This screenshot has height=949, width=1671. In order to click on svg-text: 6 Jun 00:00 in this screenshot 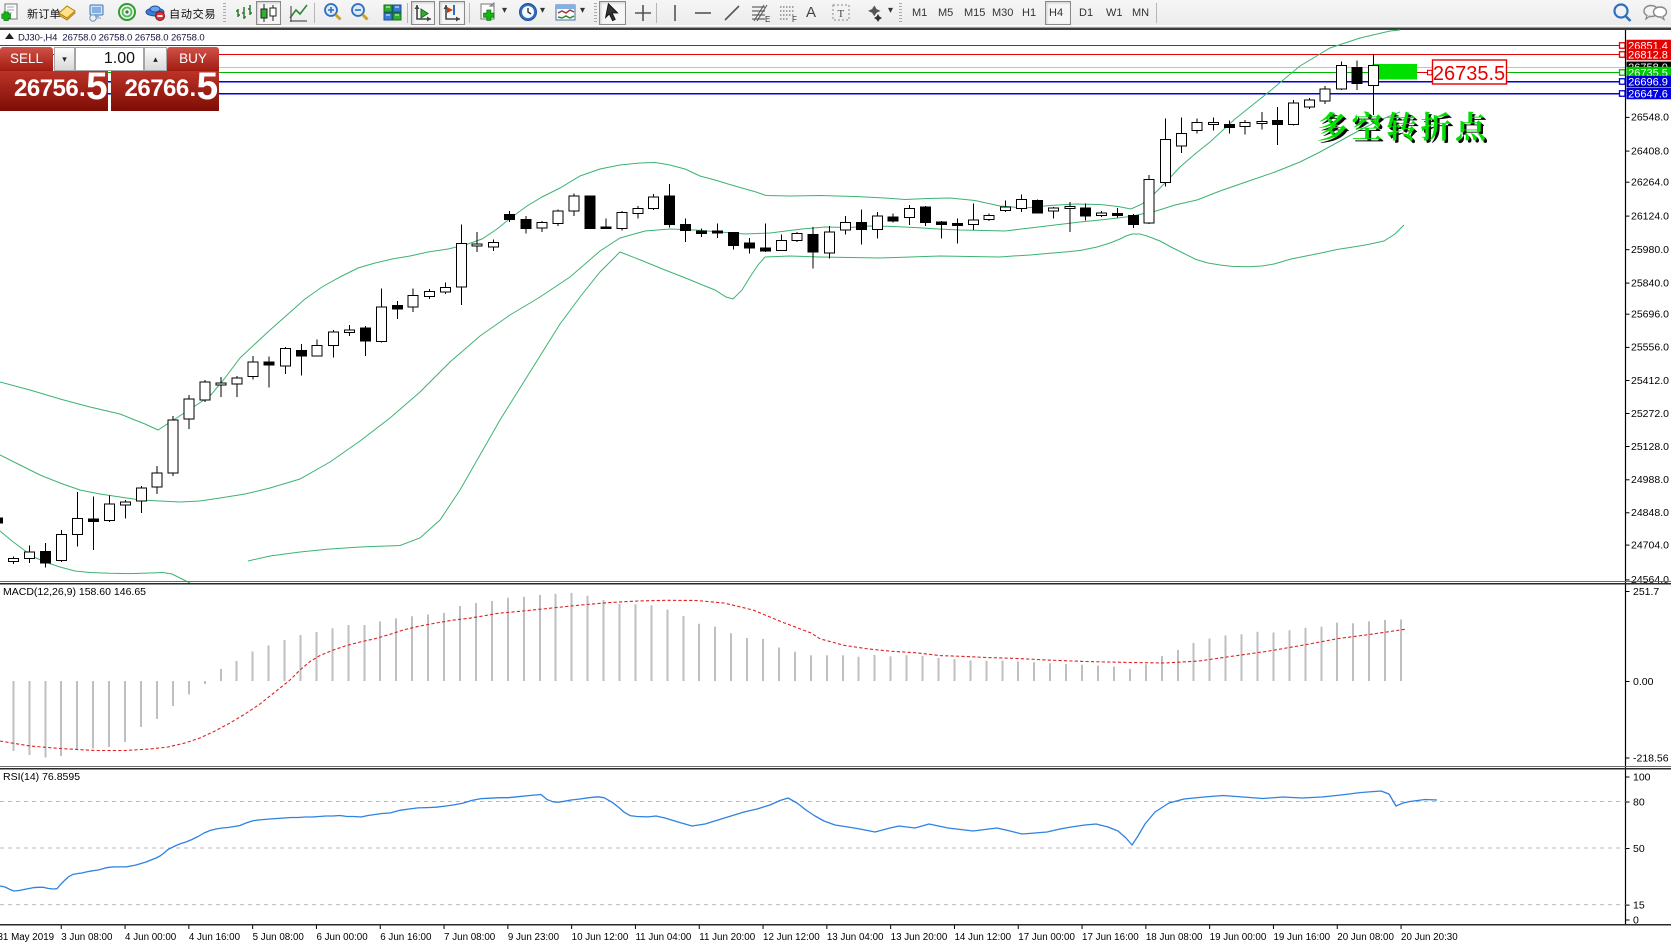, I will do `click(342, 937)`.